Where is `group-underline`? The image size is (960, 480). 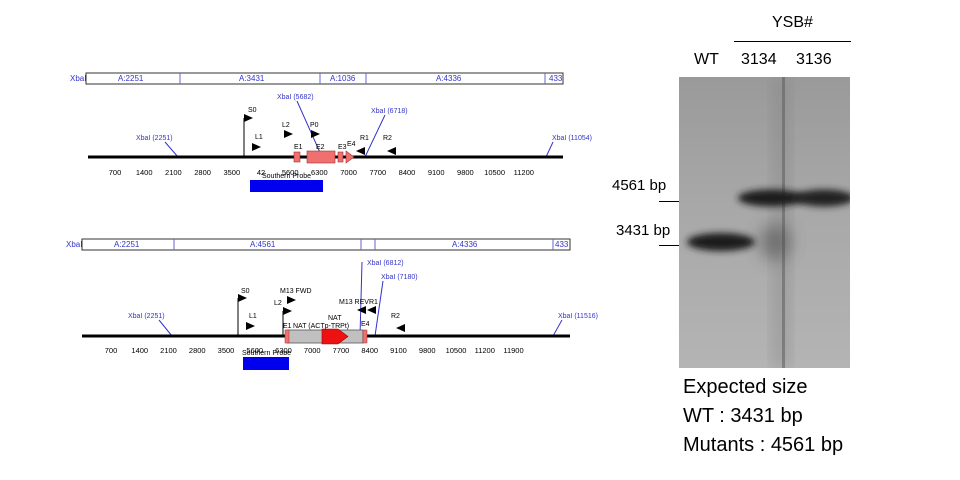
group-underline is located at coordinates (792, 41).